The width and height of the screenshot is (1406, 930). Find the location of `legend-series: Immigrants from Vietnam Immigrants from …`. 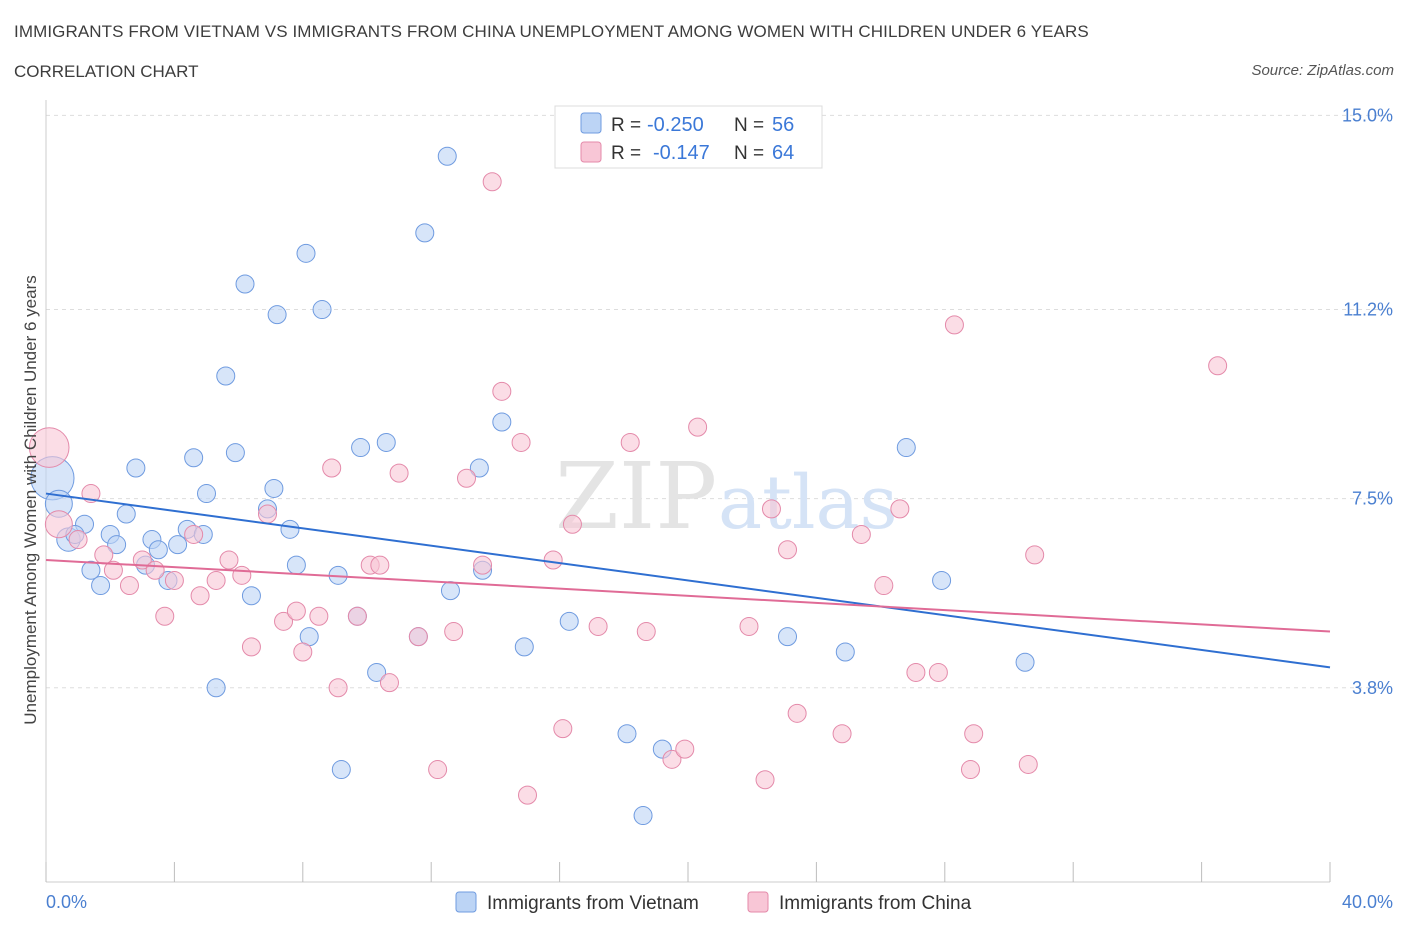

legend-series: Immigrants from Vietnam Immigrants from … is located at coordinates (713, 902).